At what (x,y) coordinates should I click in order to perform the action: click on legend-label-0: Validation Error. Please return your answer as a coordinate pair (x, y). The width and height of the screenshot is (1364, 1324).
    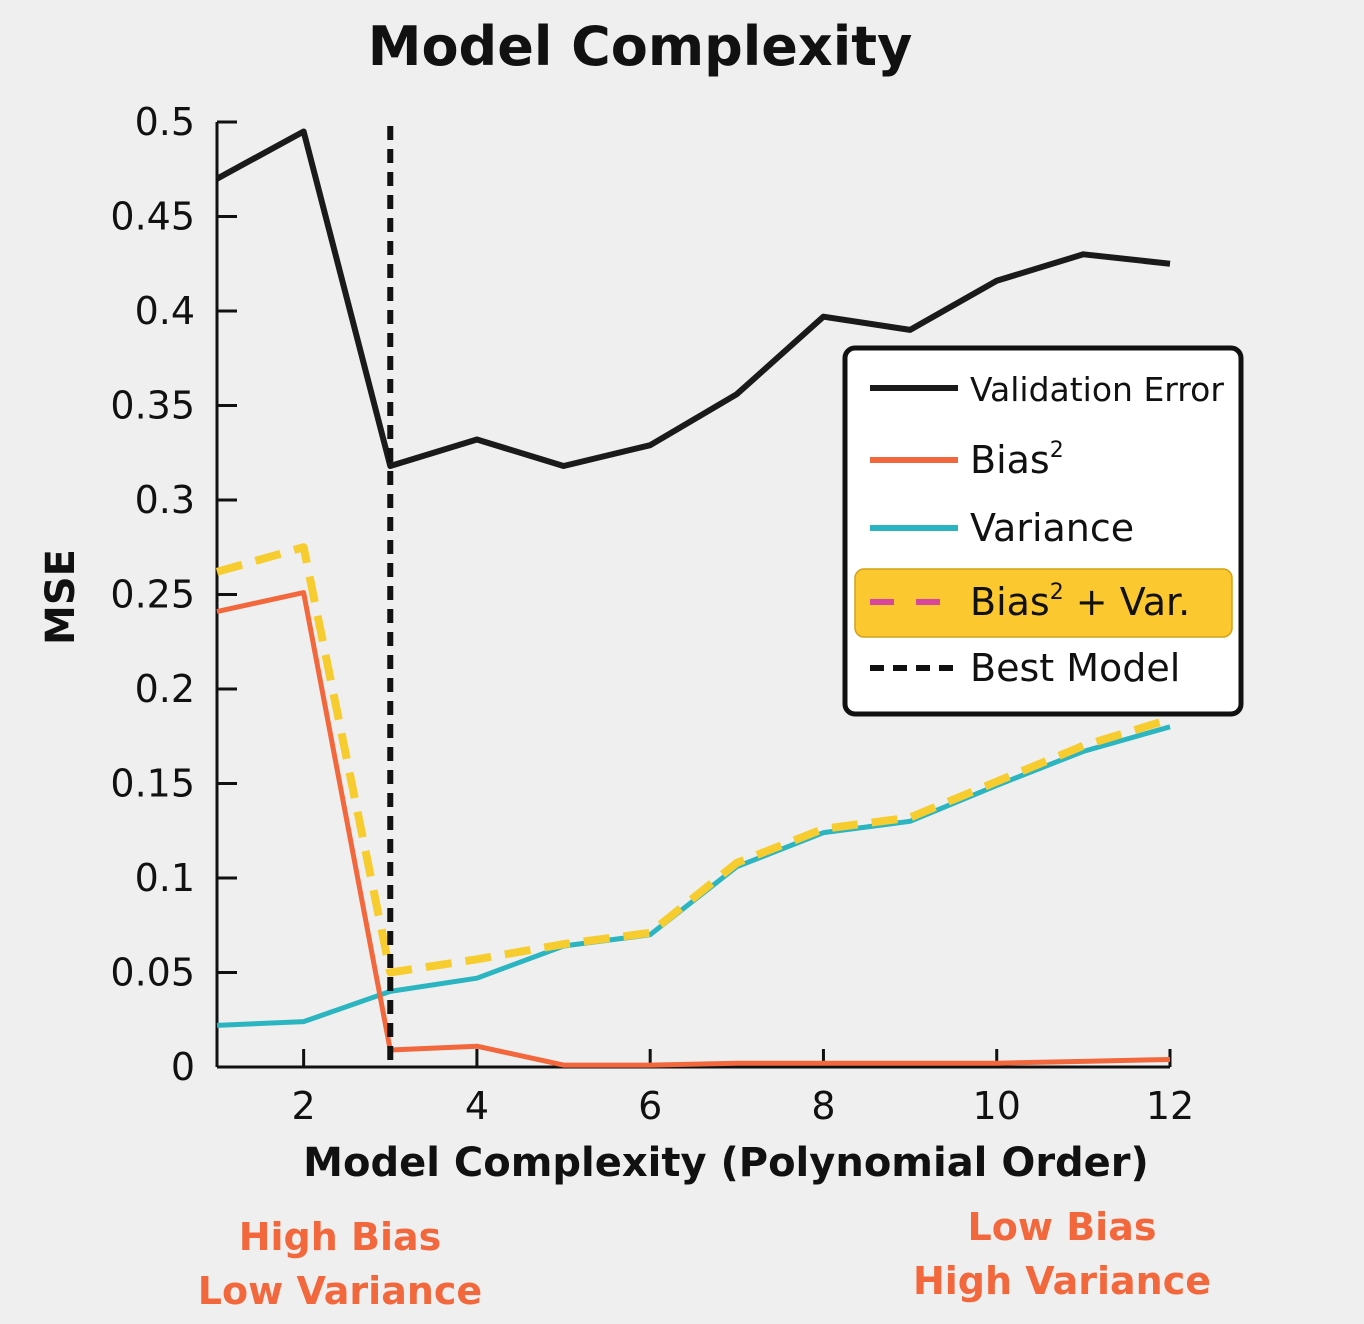
    Looking at the image, I should click on (1097, 389).